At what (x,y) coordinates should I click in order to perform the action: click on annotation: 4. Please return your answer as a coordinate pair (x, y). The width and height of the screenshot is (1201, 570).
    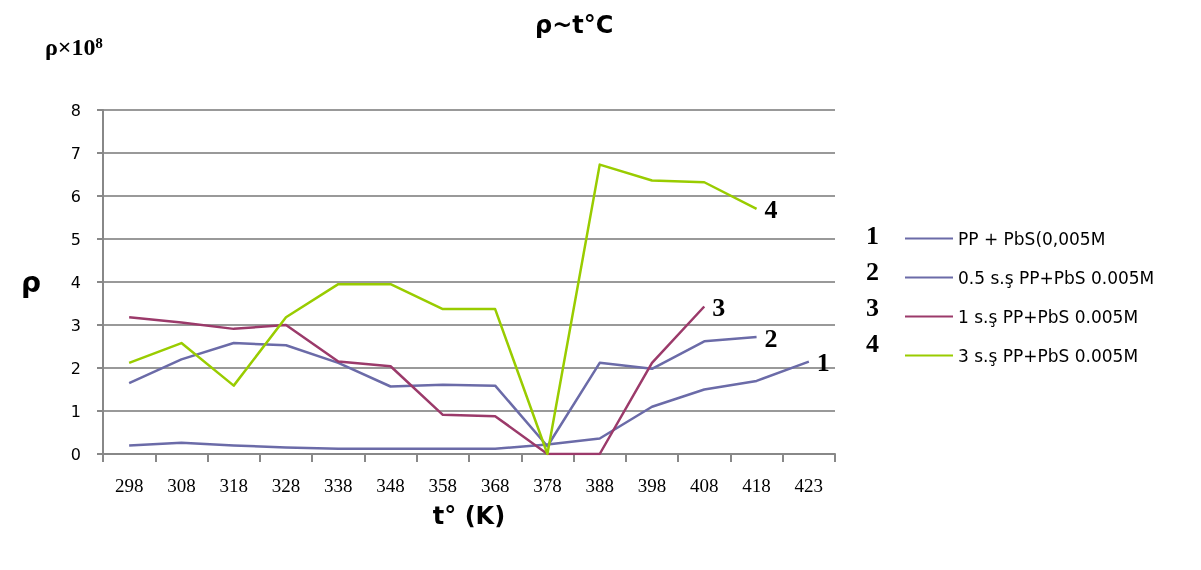
    Looking at the image, I should click on (771, 210).